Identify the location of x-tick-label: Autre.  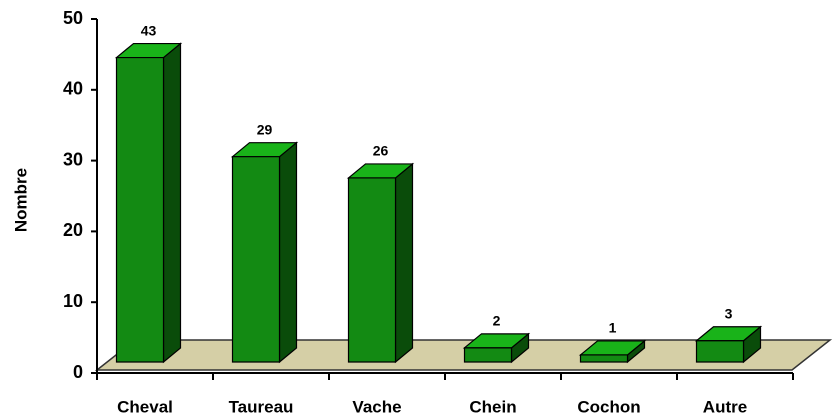
(725, 406).